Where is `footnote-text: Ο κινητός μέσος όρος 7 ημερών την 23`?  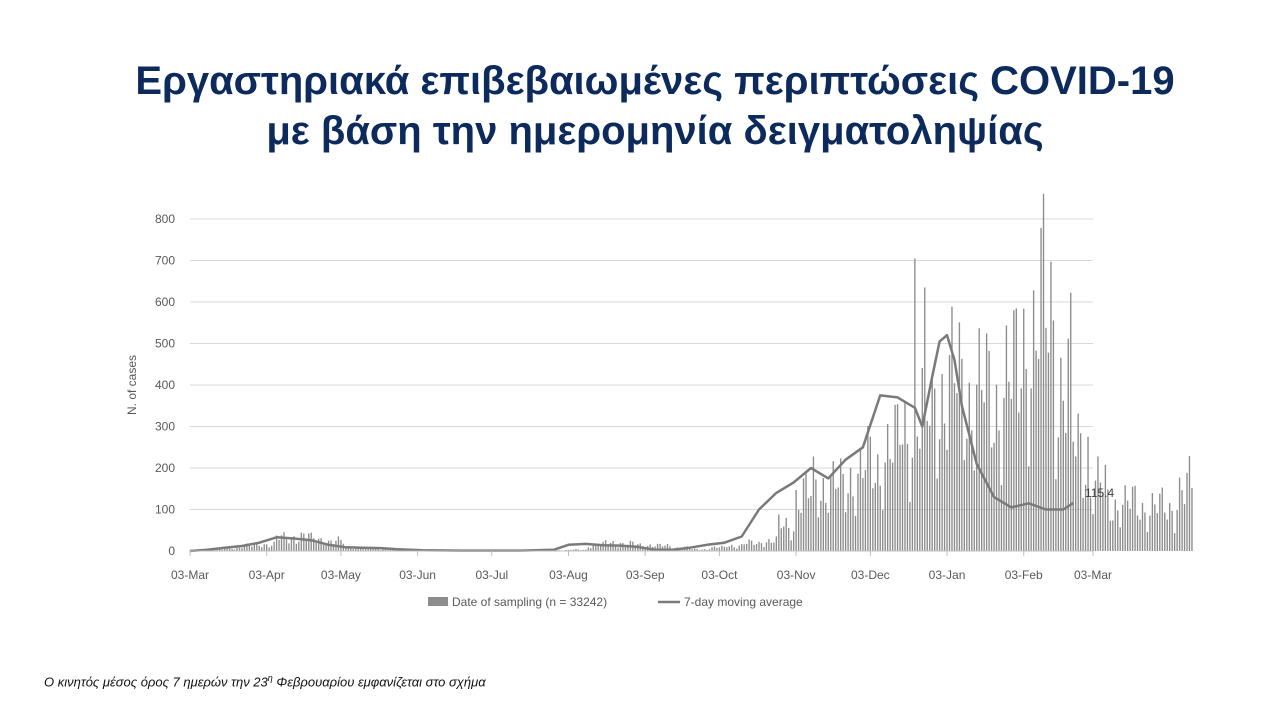 footnote-text: Ο κινητός μέσος όρος 7 ημερών την 23 is located at coordinates (156, 682).